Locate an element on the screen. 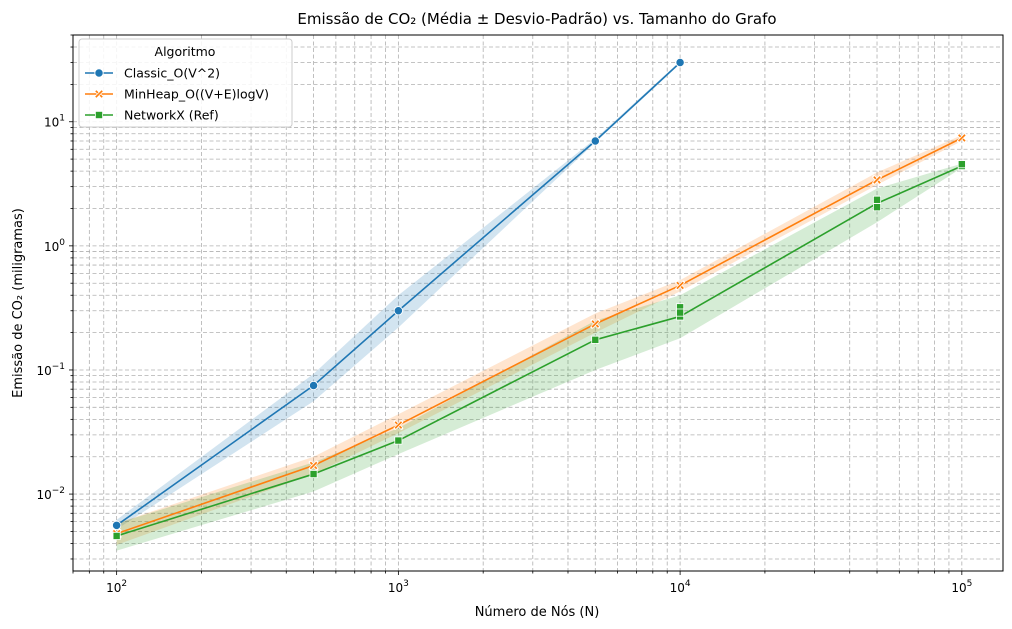 This screenshot has width=1012, height=629. legend-box is located at coordinates (185, 83).